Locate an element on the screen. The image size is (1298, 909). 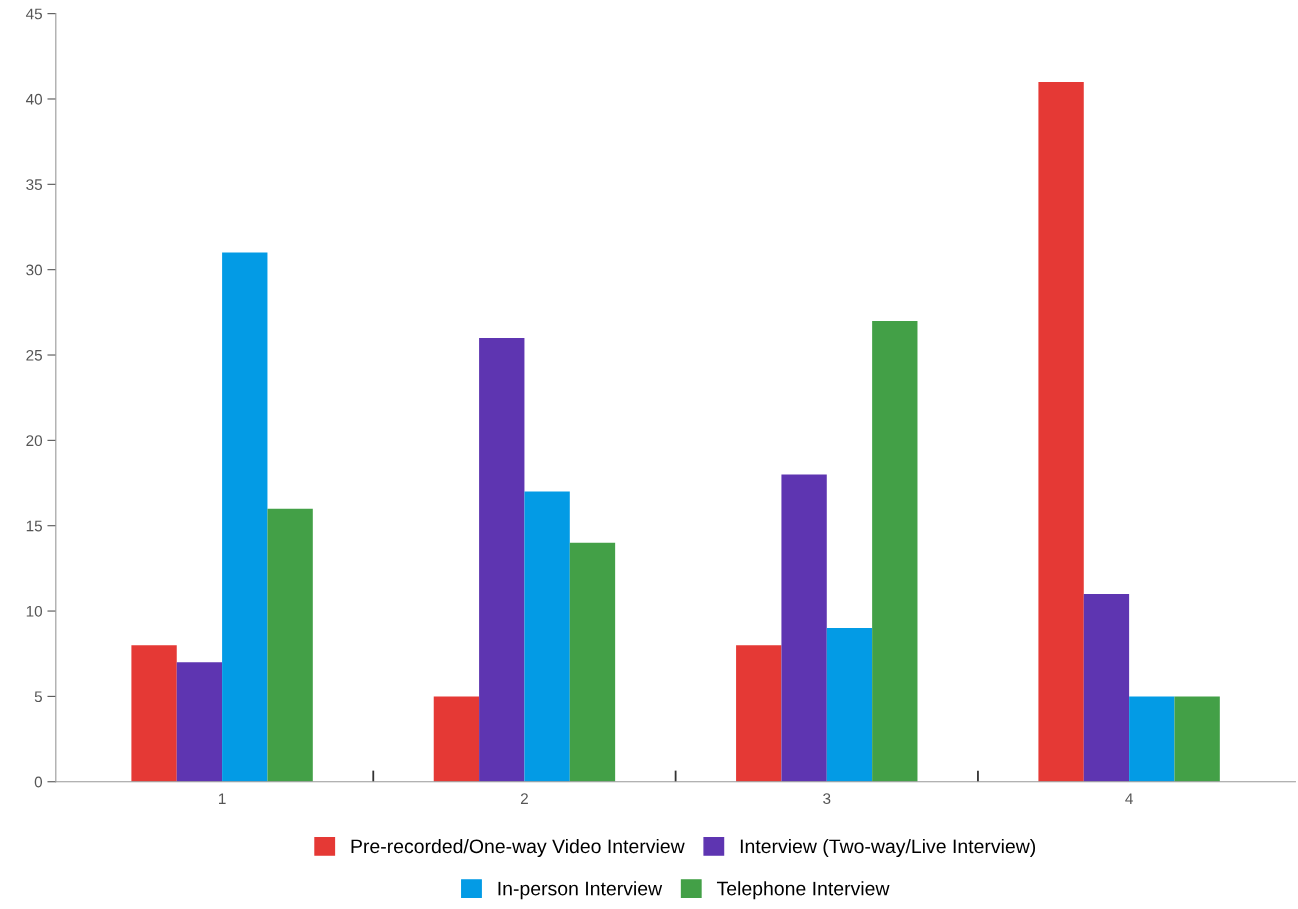
y-tick-label: 45 is located at coordinates (33, 14).